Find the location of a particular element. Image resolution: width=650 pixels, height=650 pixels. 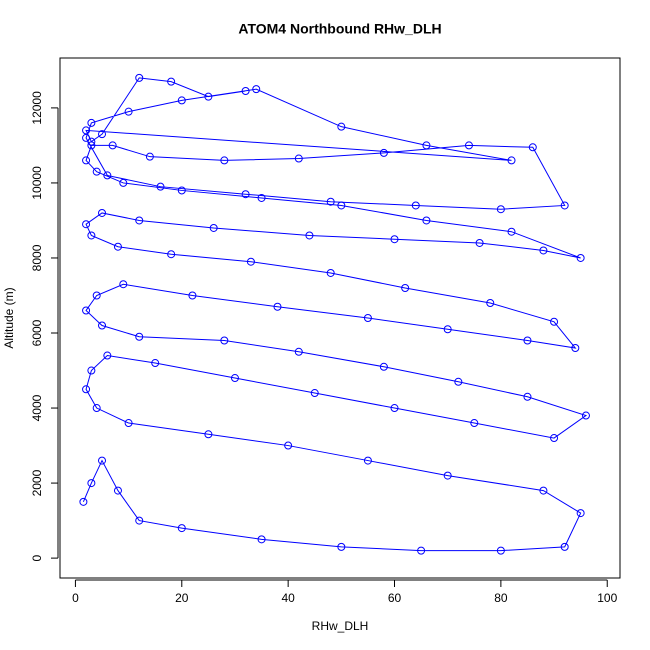

y-tick-label: 2000 is located at coordinates (37, 482).